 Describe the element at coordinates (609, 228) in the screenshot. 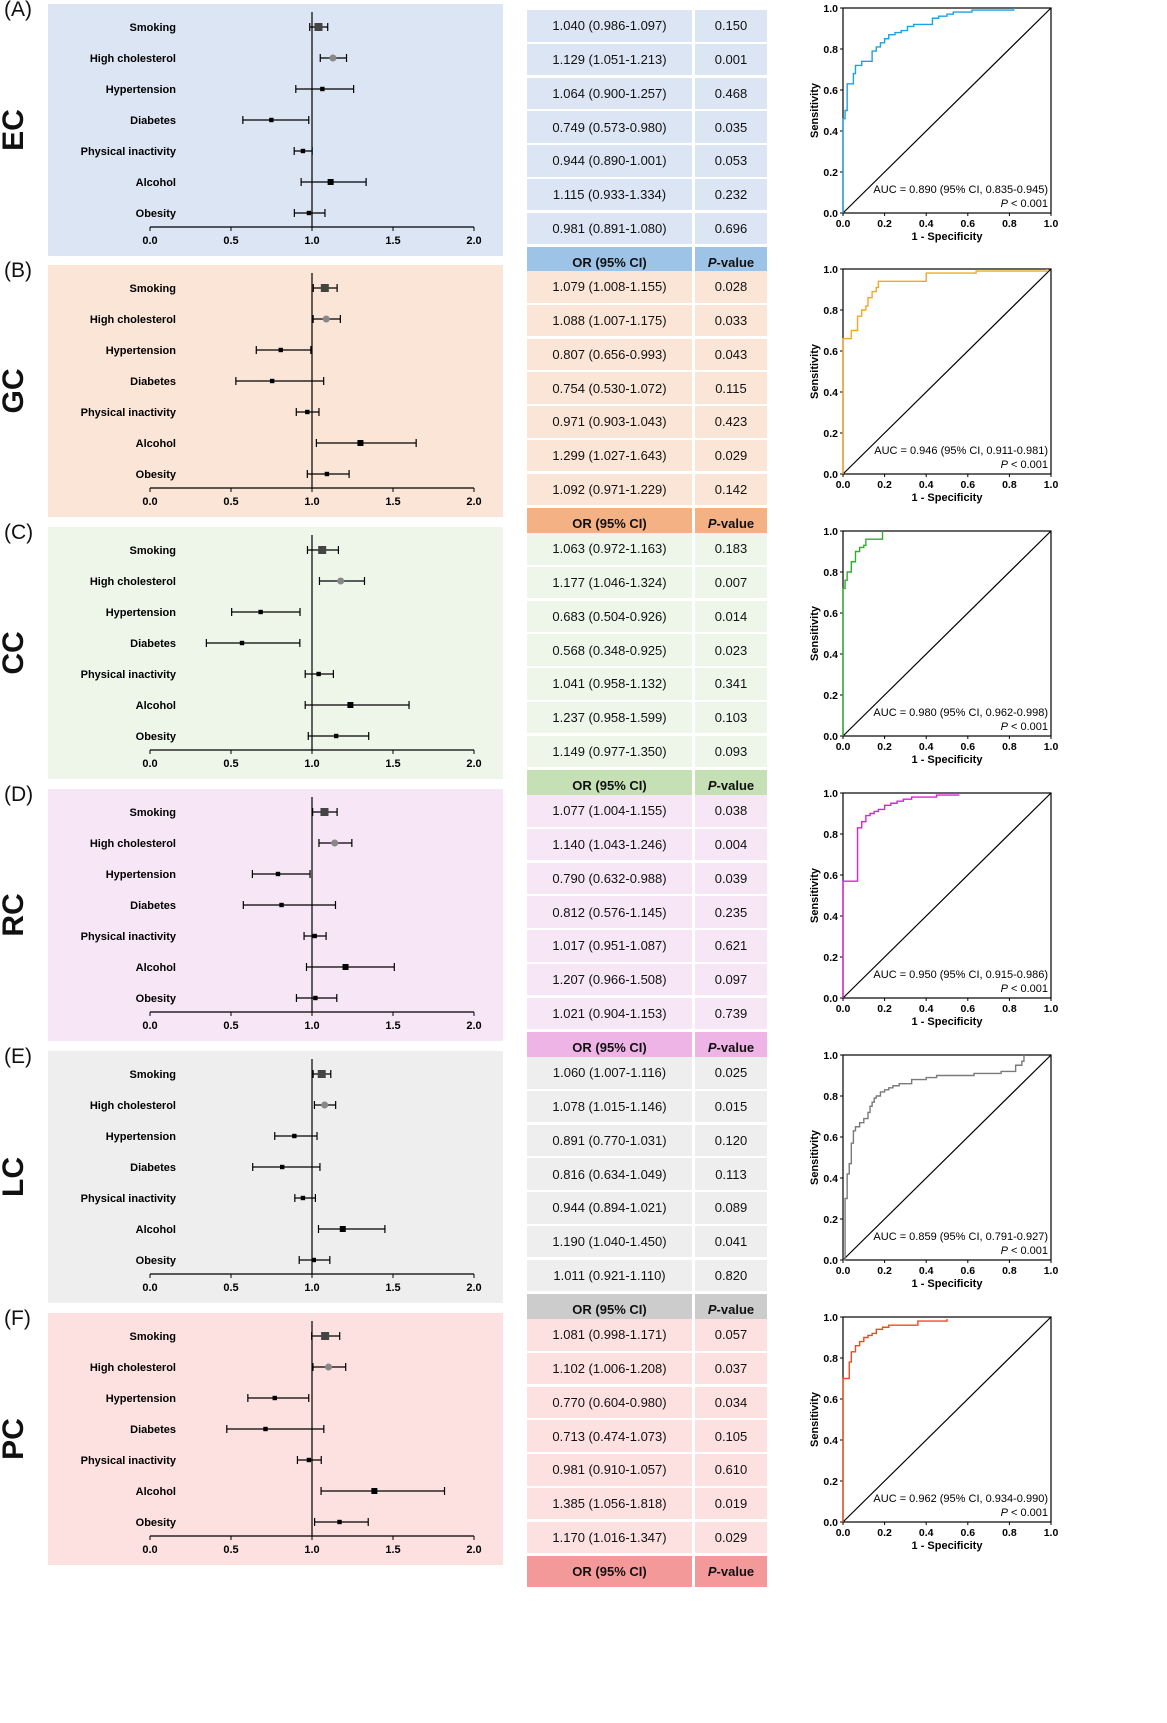

I see `or-cell: 0.981 (0.891-1.080)` at that location.